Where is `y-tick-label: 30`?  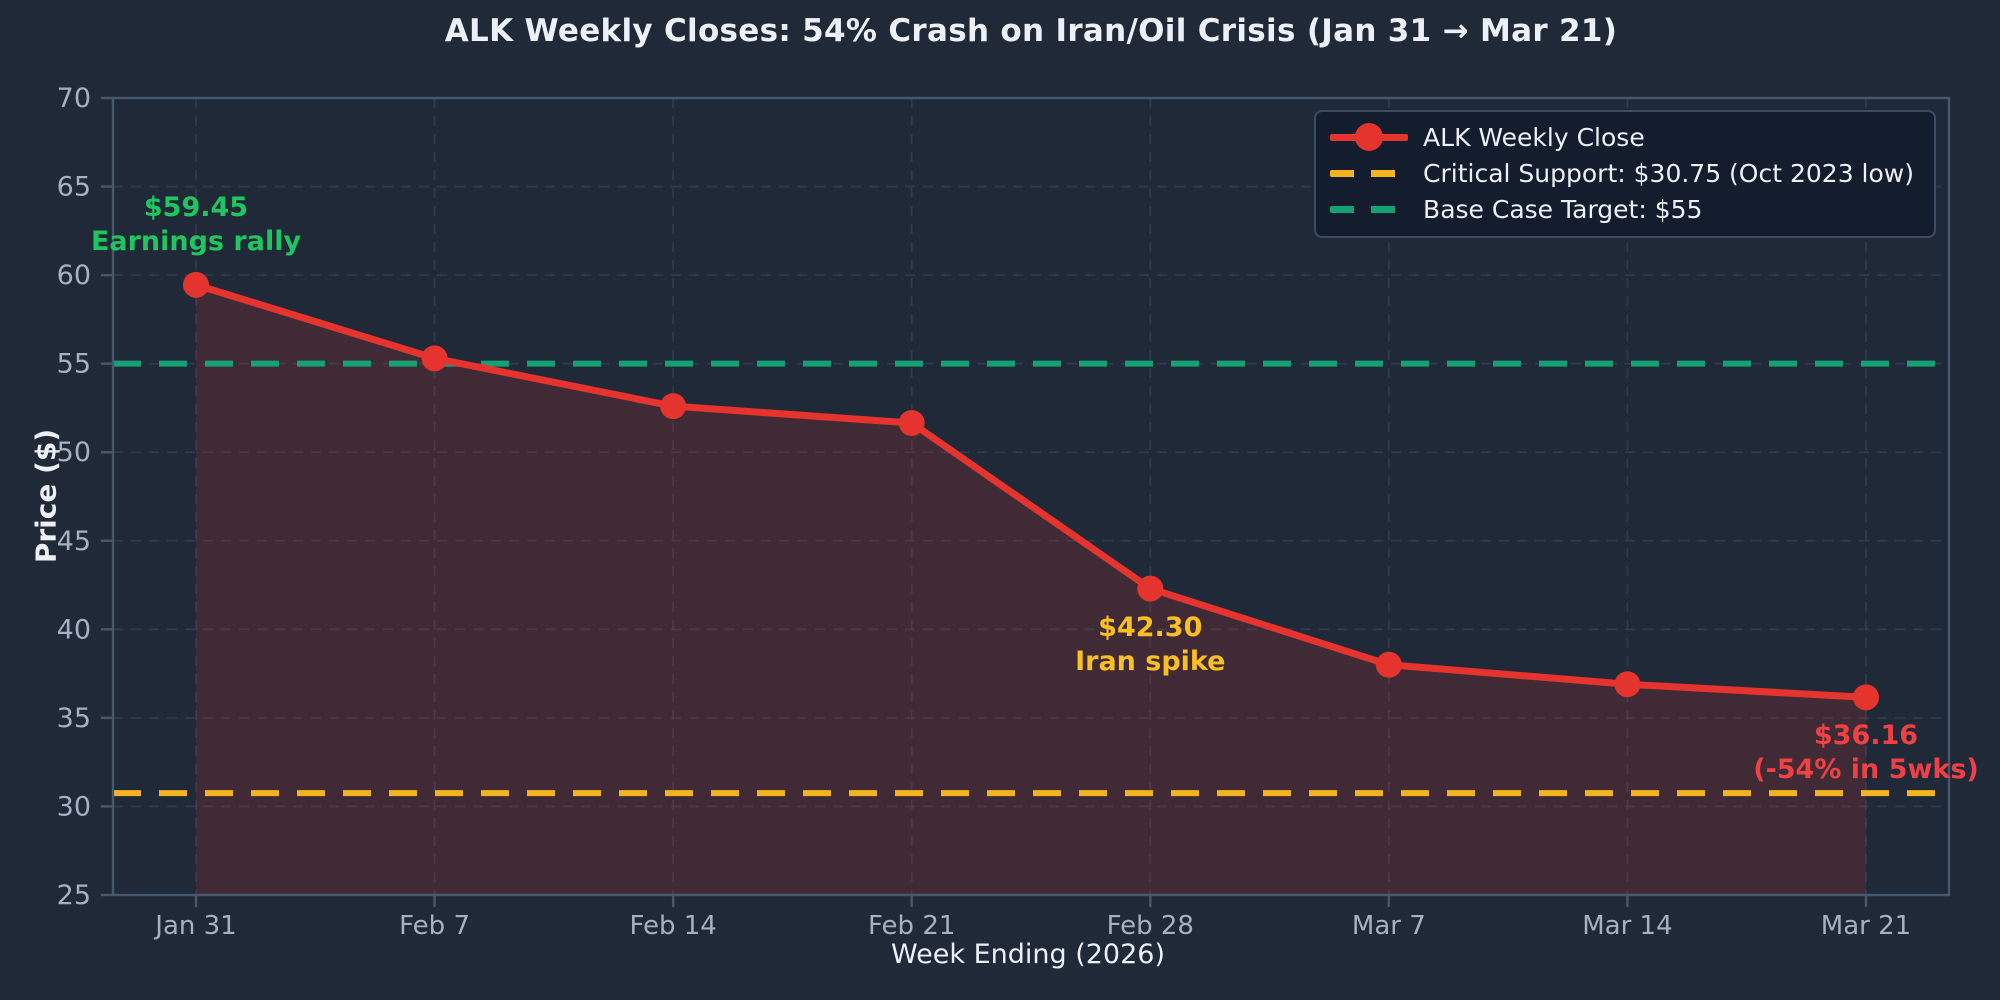 y-tick-label: 30 is located at coordinates (74, 806).